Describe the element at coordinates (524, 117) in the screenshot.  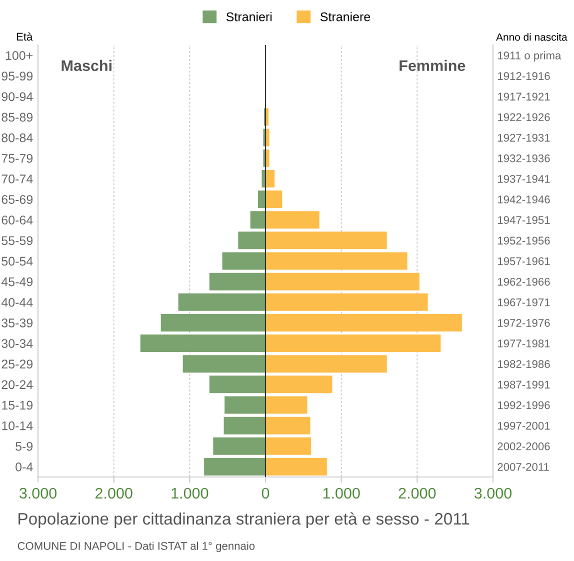
I see `y2-tick-label: 1922-1926` at that location.